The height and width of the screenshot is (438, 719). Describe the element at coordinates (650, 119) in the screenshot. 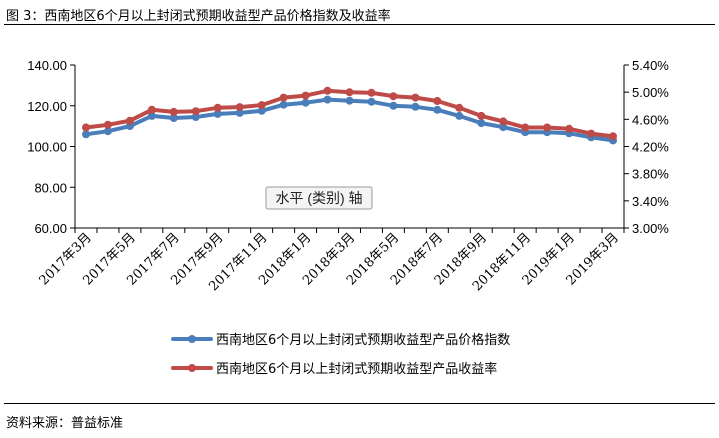

I see `y-right-tick-label: 4.60%` at that location.